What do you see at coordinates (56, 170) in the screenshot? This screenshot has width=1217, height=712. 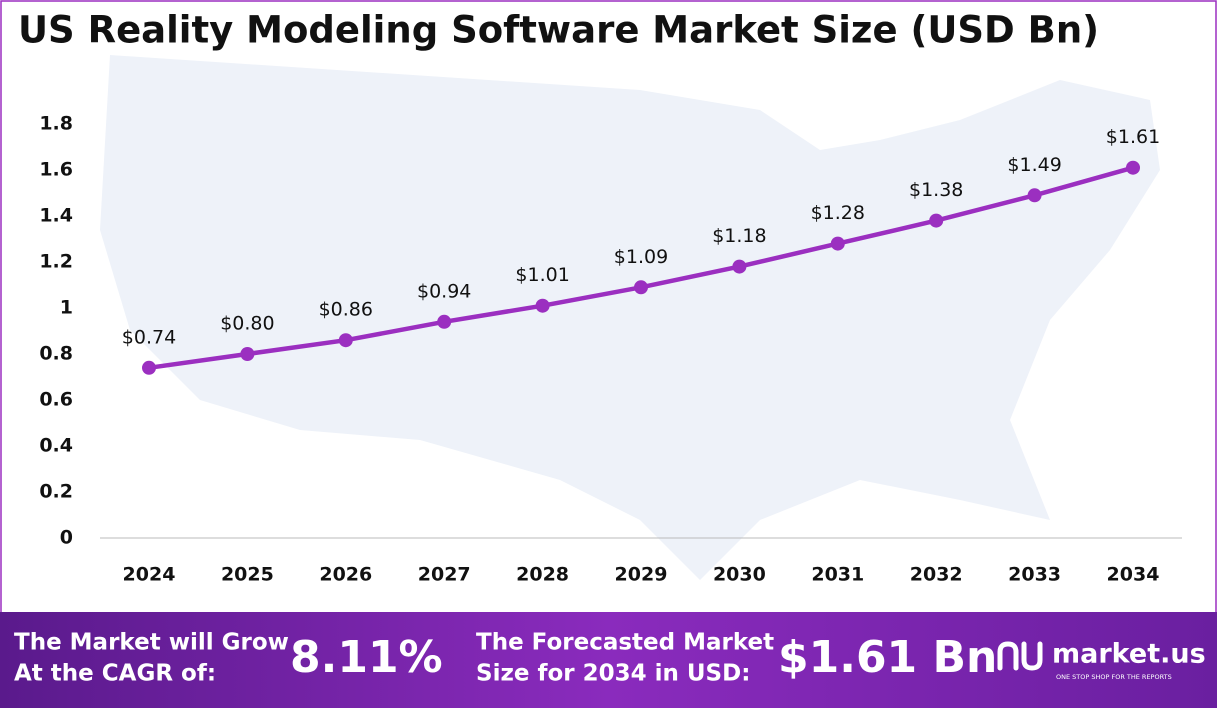 I see `y-tick-label: 1.6` at bounding box center [56, 170].